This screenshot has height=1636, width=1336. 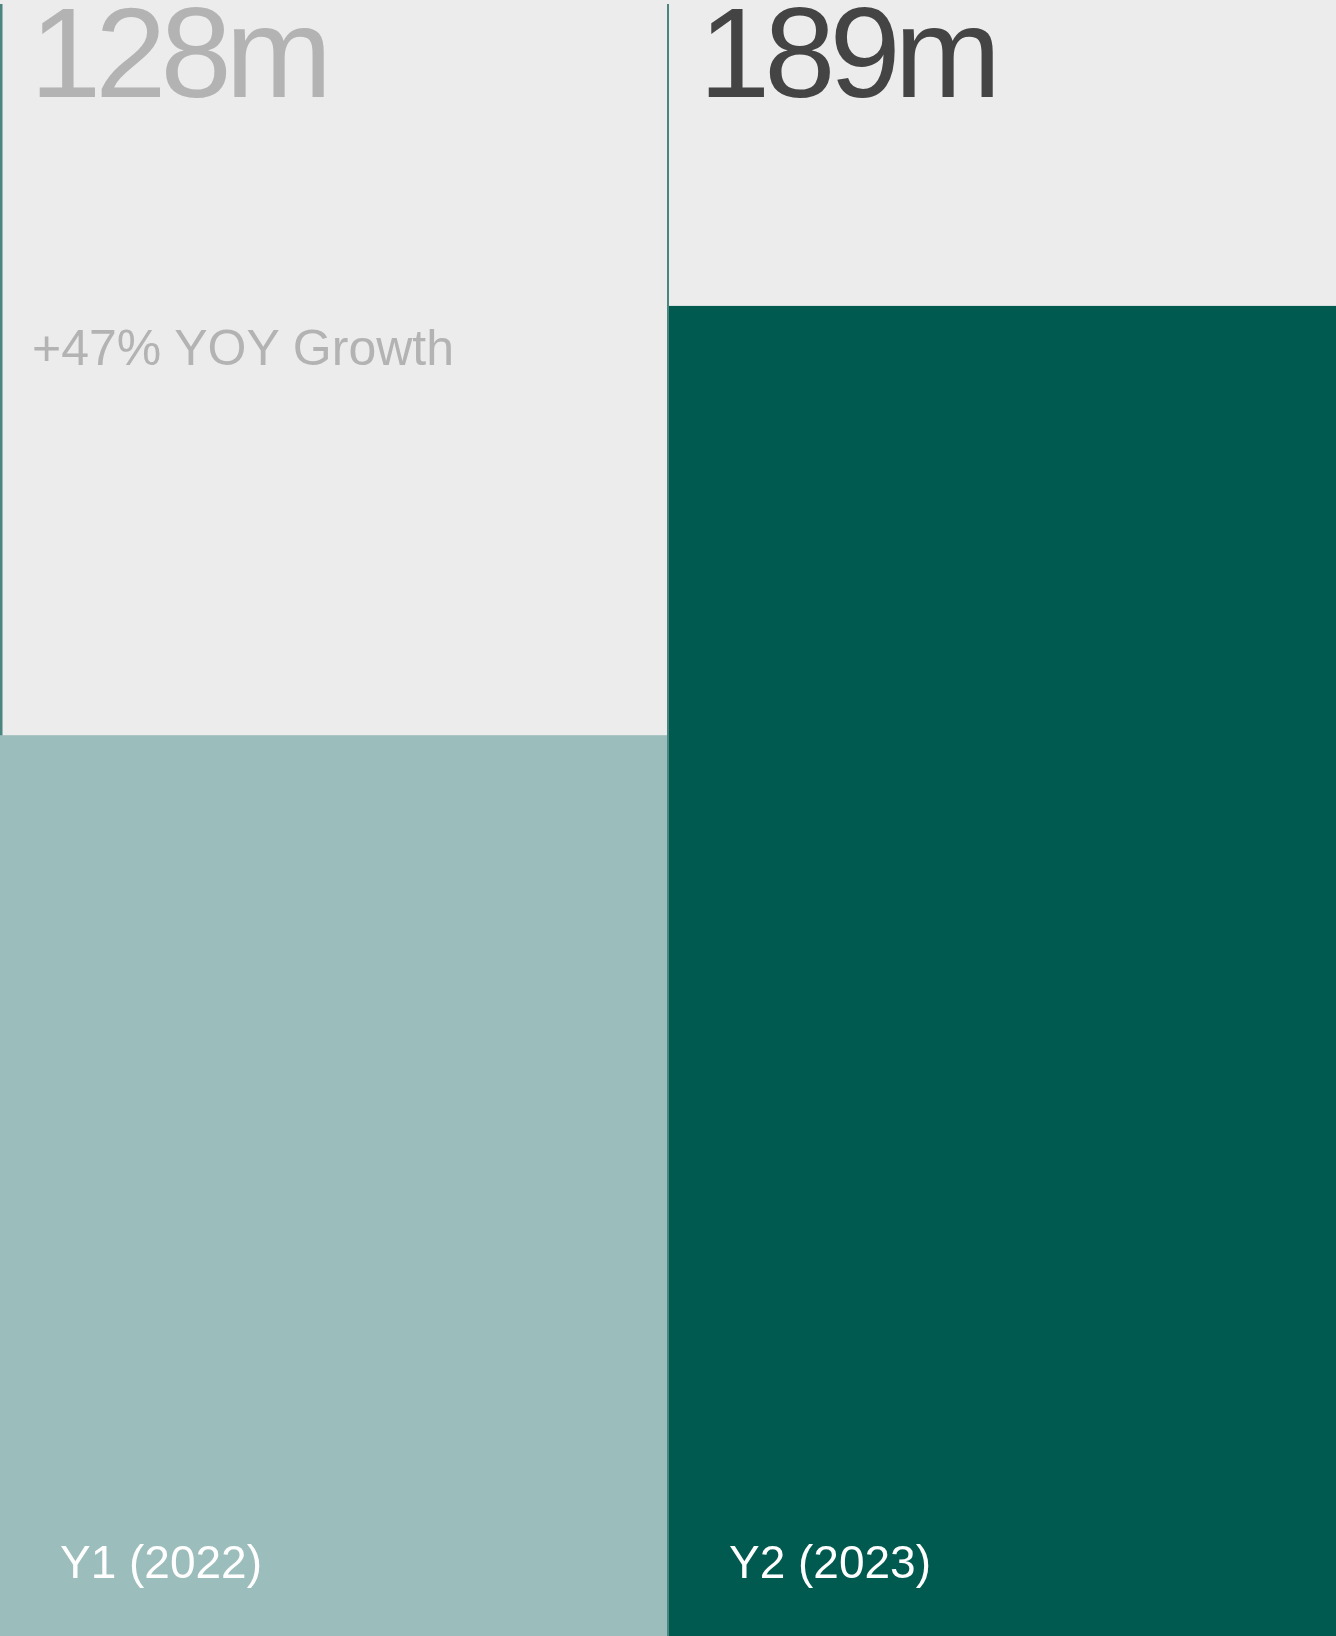 I want to click on x-tick-label: Y1 (2022), so click(x=161, y=1562).